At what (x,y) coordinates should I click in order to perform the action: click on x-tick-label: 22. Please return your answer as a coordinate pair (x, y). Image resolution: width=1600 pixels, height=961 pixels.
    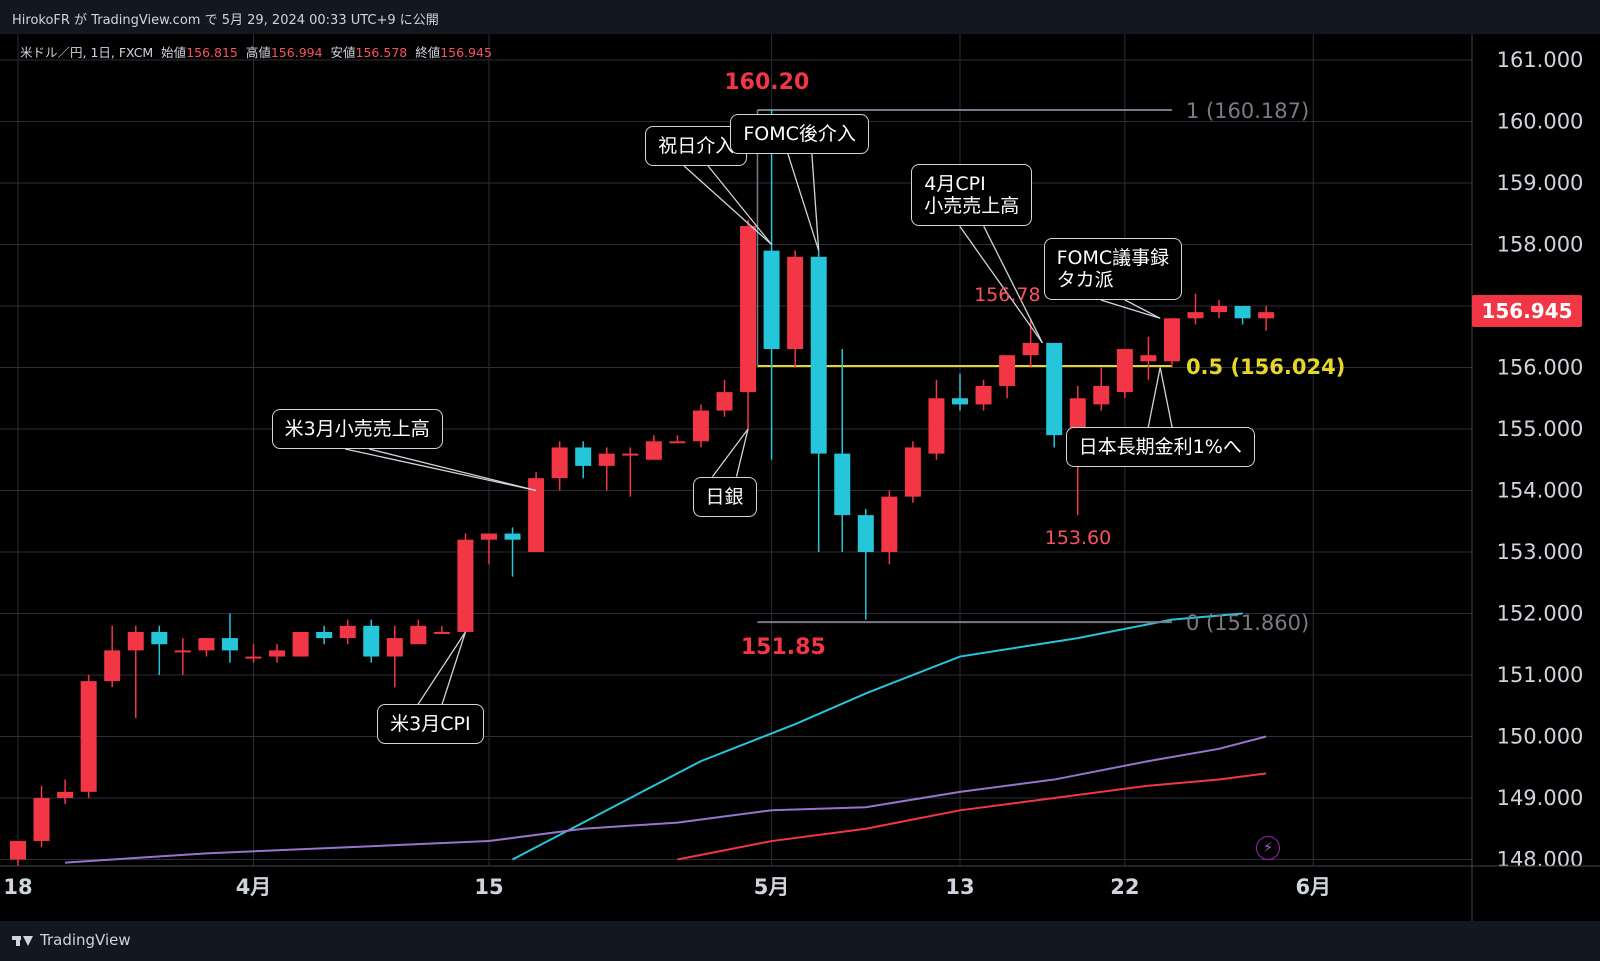
    Looking at the image, I should click on (1124, 887).